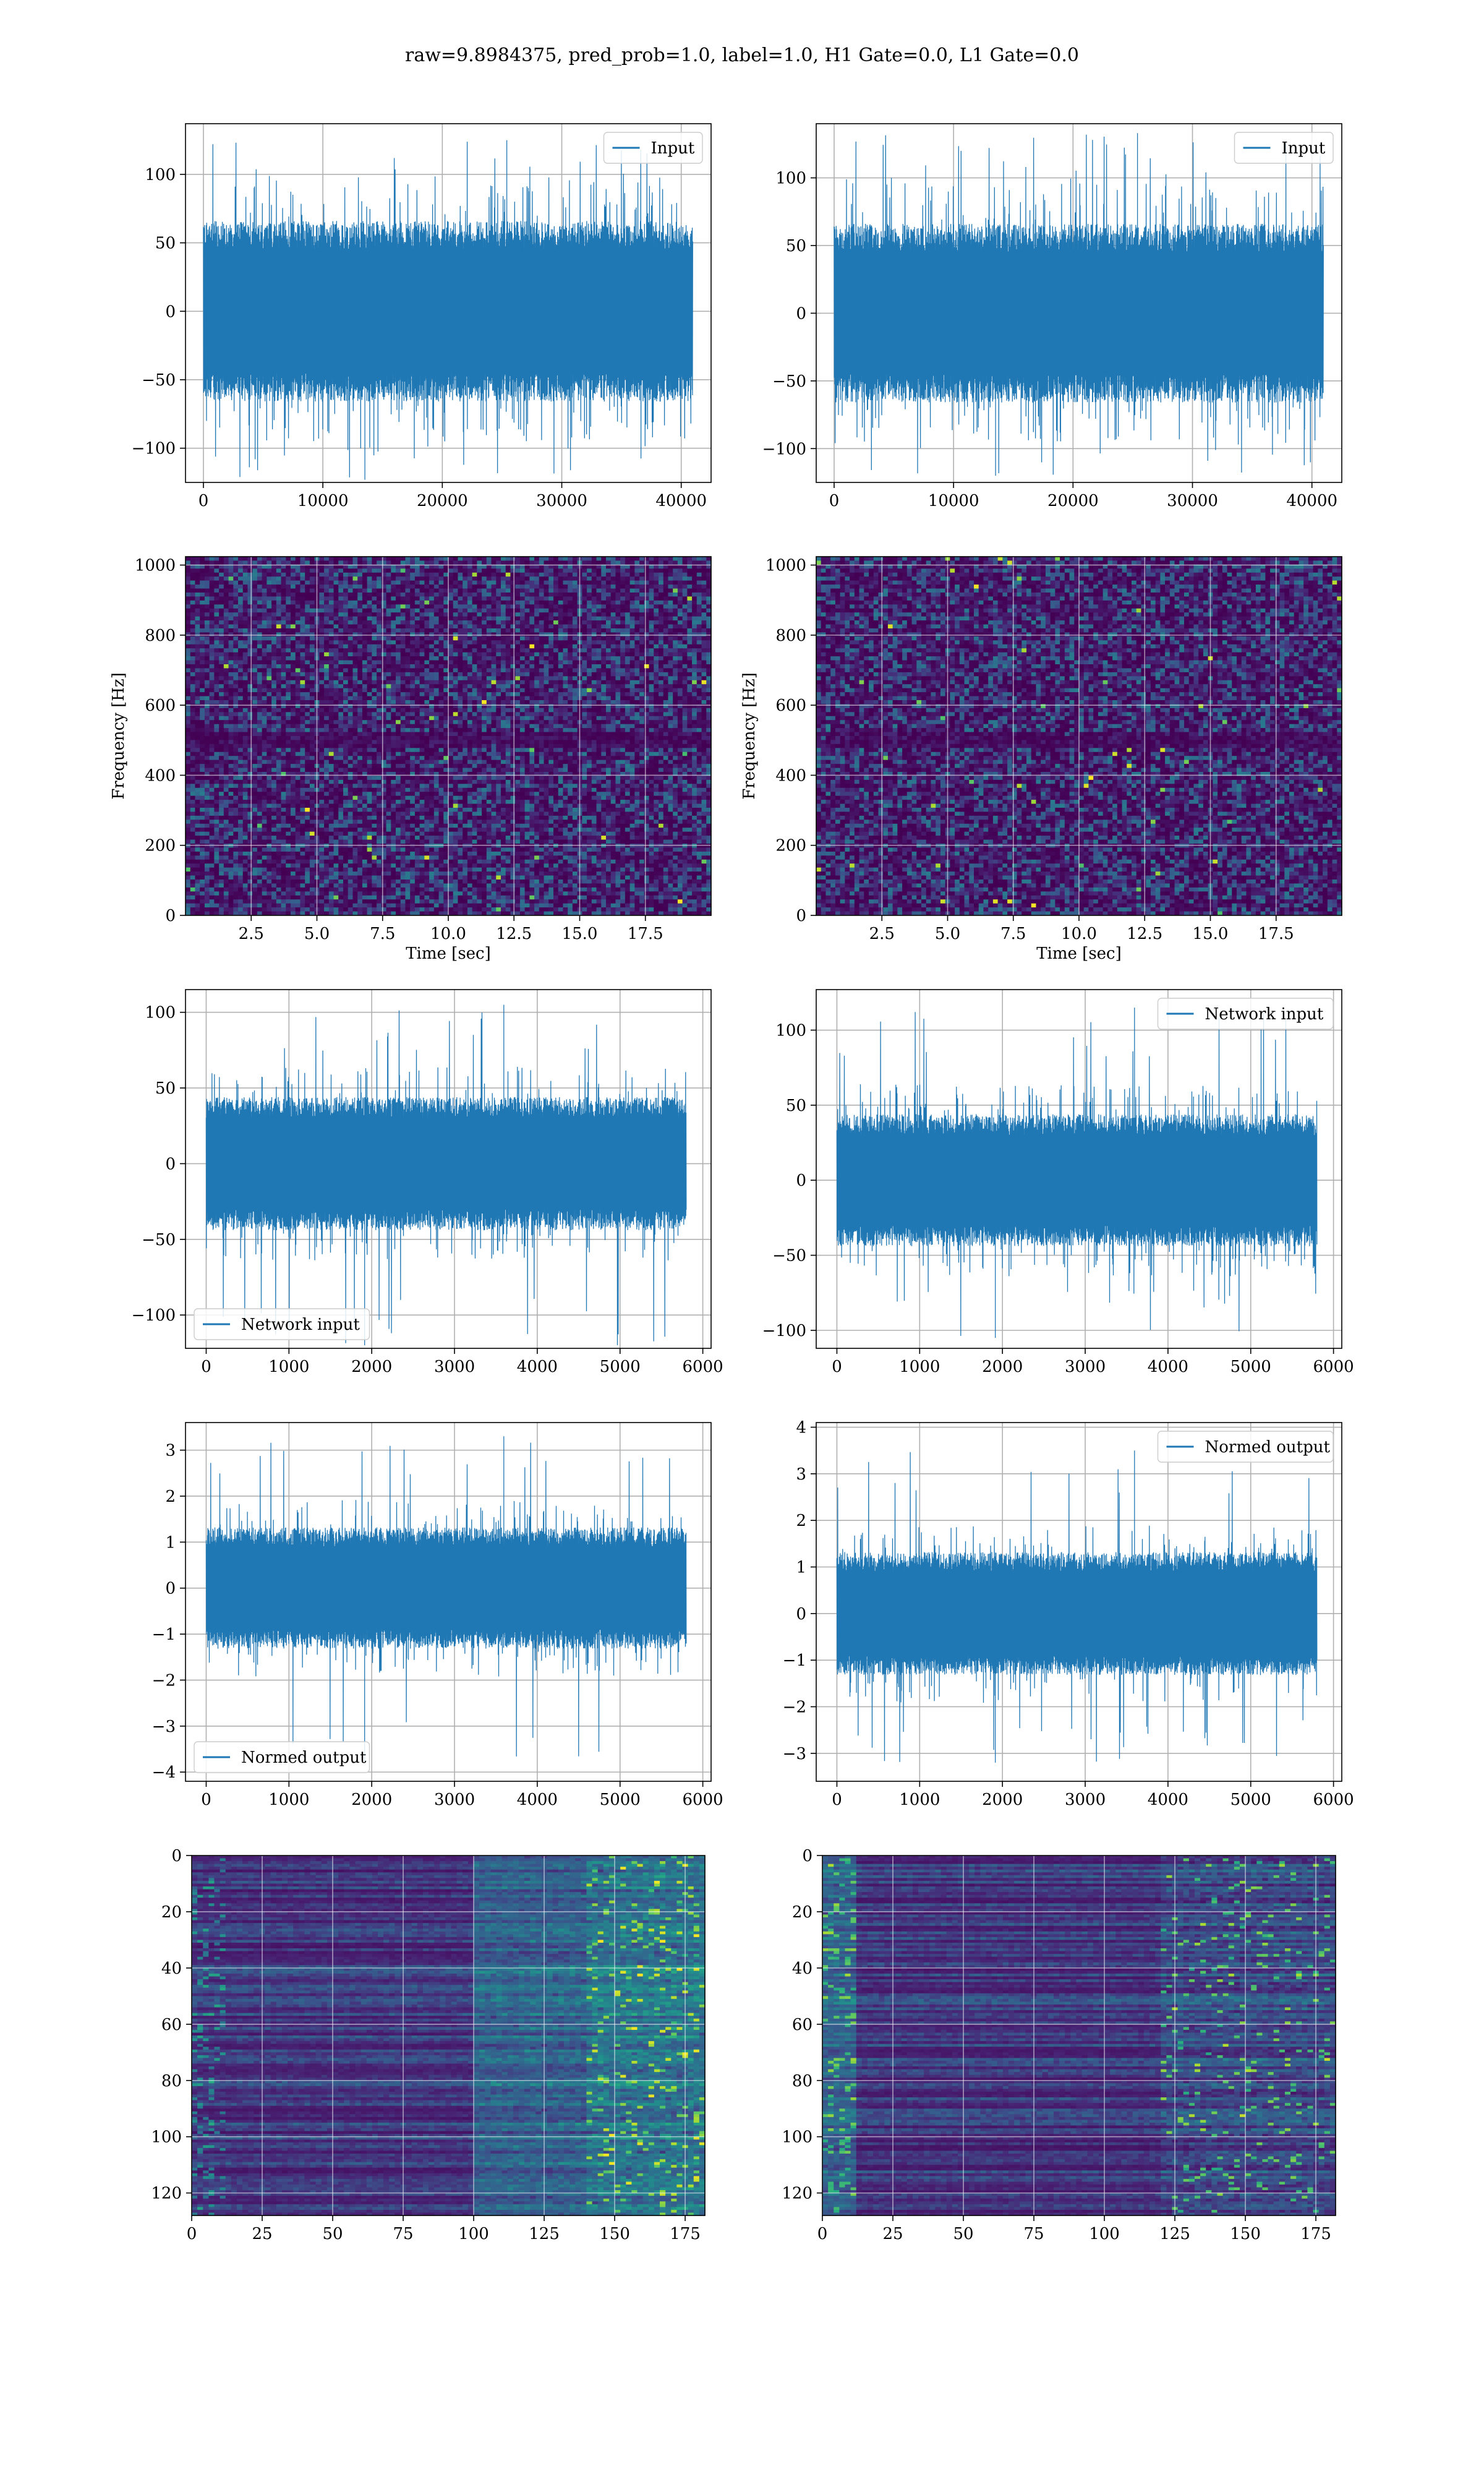 The image size is (1484, 2474). What do you see at coordinates (947, 934) in the screenshot?
I see `x-tick-label: 5.0` at bounding box center [947, 934].